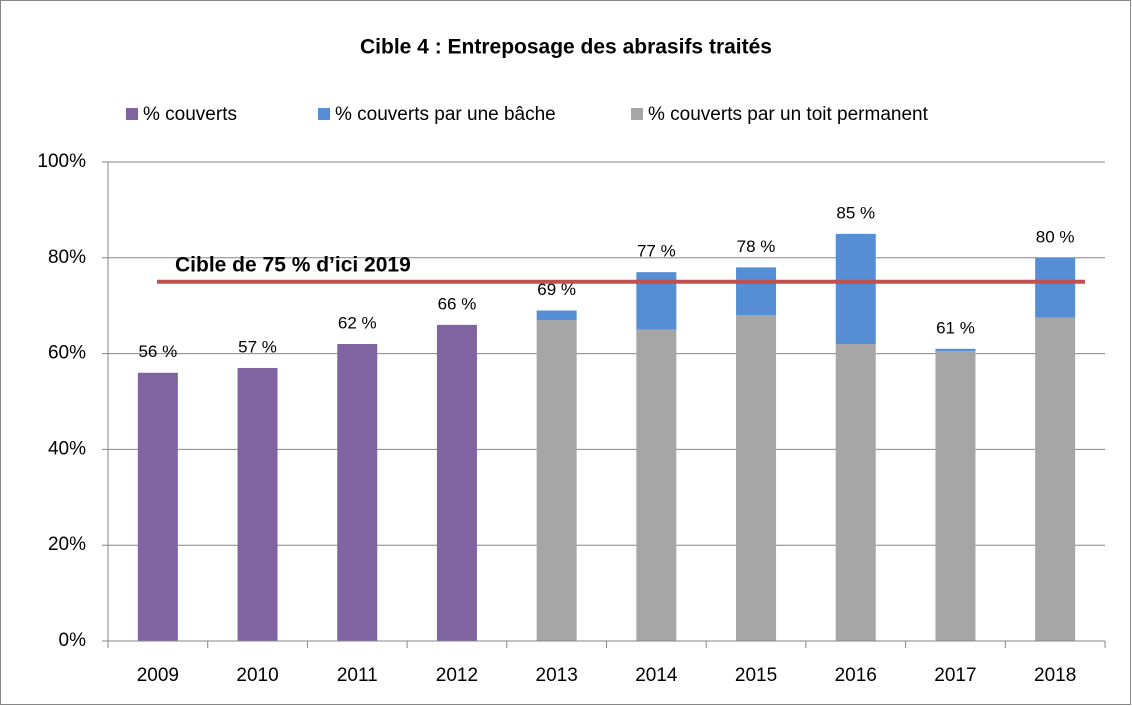 The image size is (1132, 706). What do you see at coordinates (67, 448) in the screenshot?
I see `y-tick-label: 40%` at bounding box center [67, 448].